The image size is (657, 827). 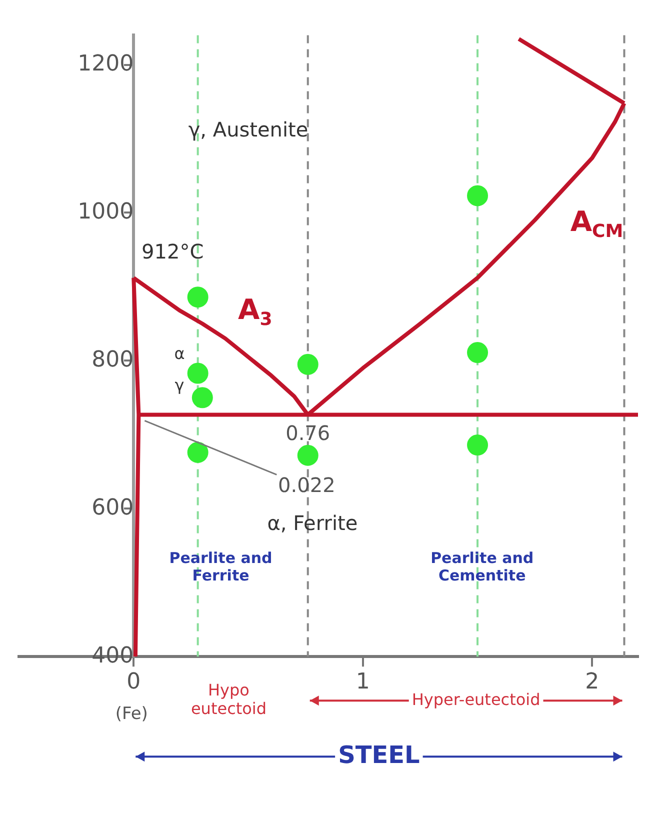 What do you see at coordinates (179, 385) in the screenshot?
I see `annotation: γ` at bounding box center [179, 385].